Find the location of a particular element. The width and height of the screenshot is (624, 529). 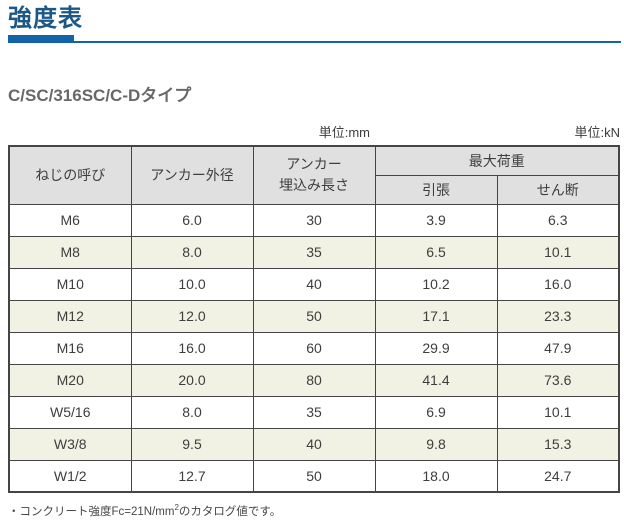

cell-screw-size: W1/2 is located at coordinates (70, 476).